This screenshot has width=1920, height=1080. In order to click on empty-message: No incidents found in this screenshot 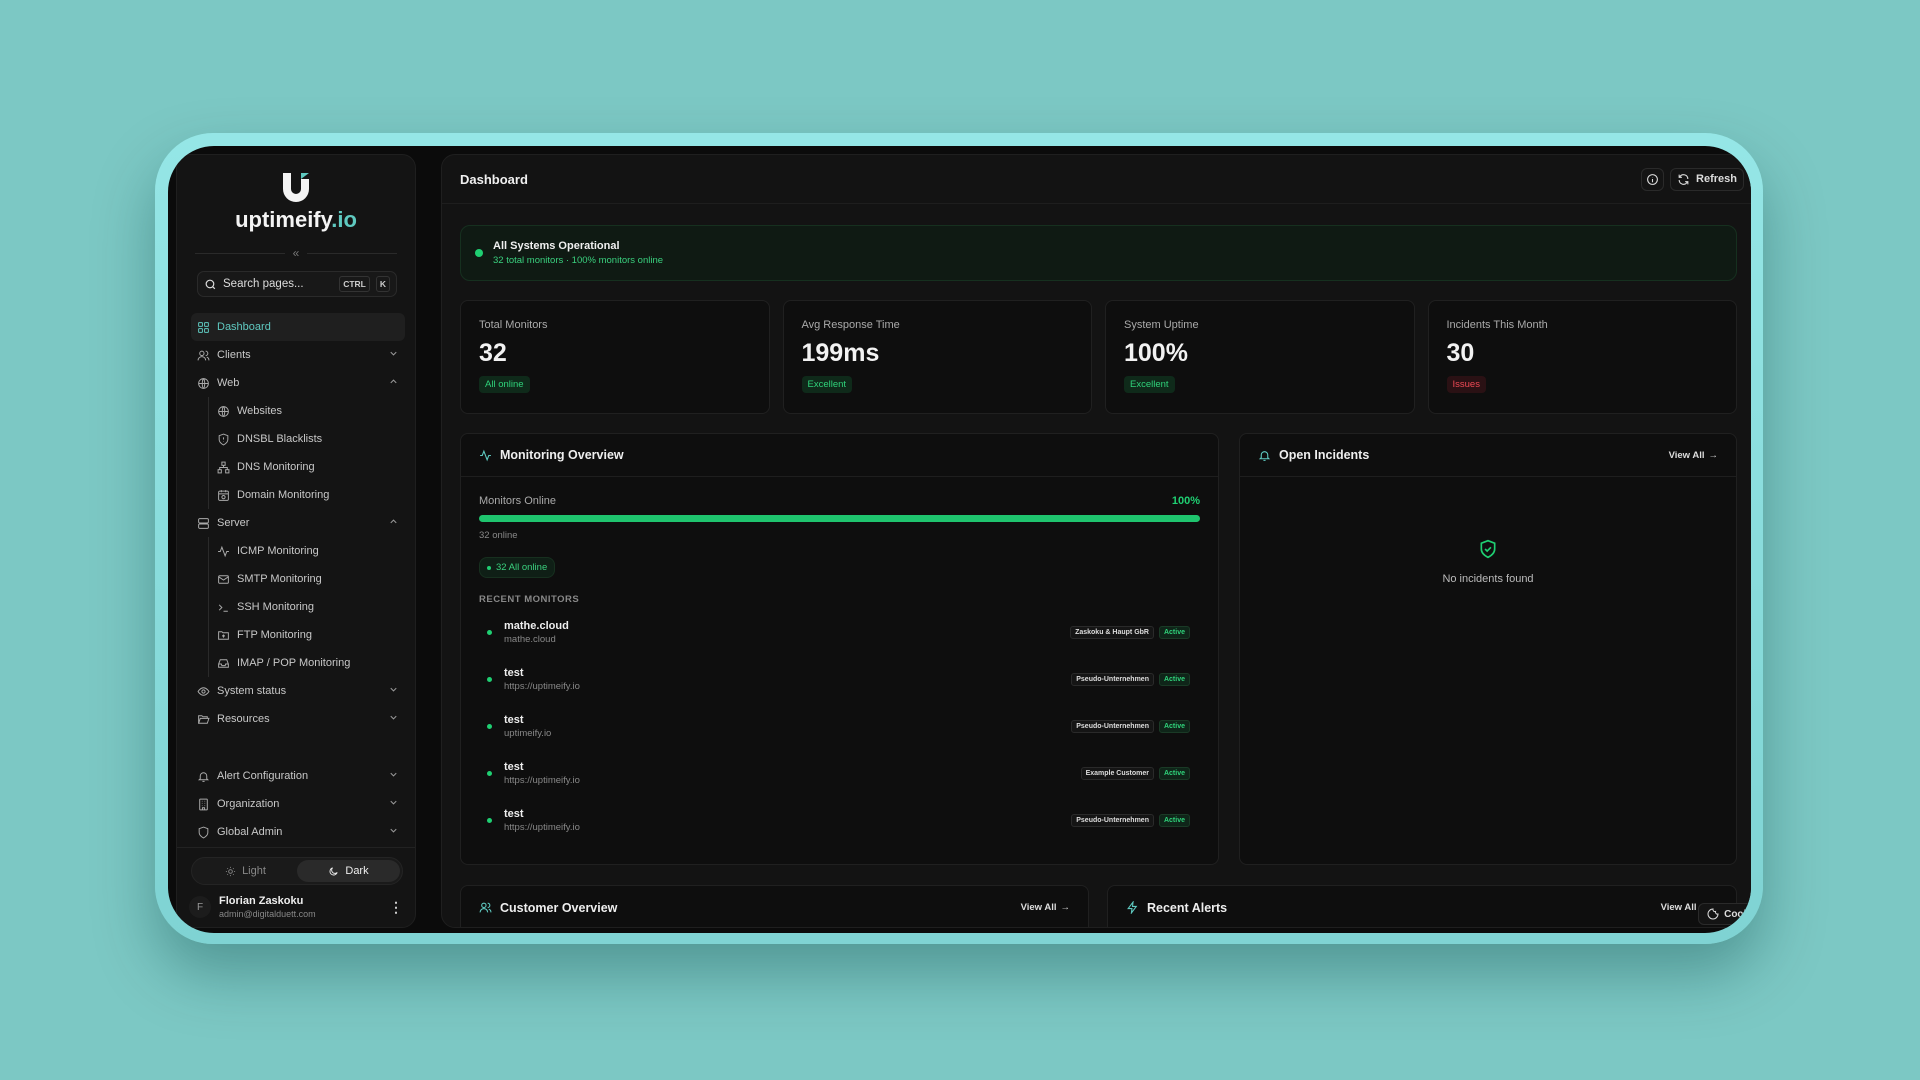, I will do `click(1488, 579)`.